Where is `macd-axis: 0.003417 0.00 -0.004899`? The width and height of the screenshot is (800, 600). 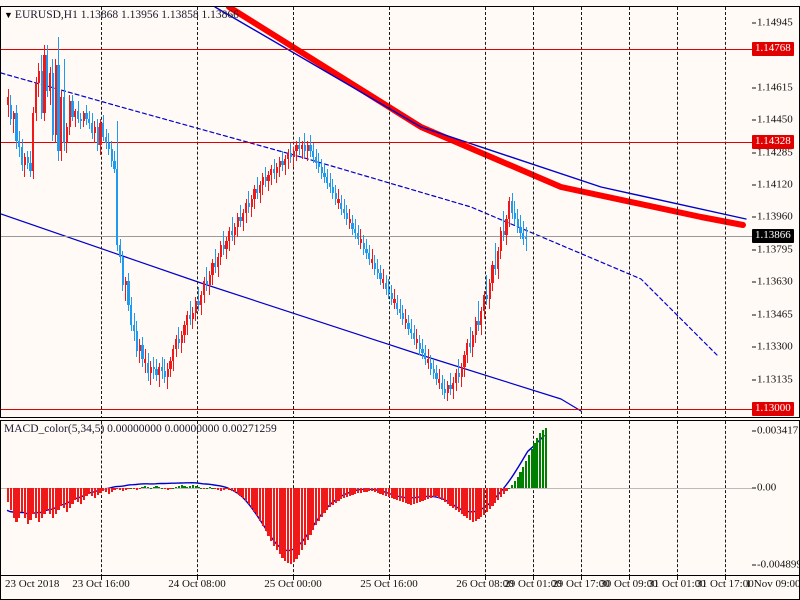 macd-axis: 0.003417 0.00 -0.004899 is located at coordinates (776, 498).